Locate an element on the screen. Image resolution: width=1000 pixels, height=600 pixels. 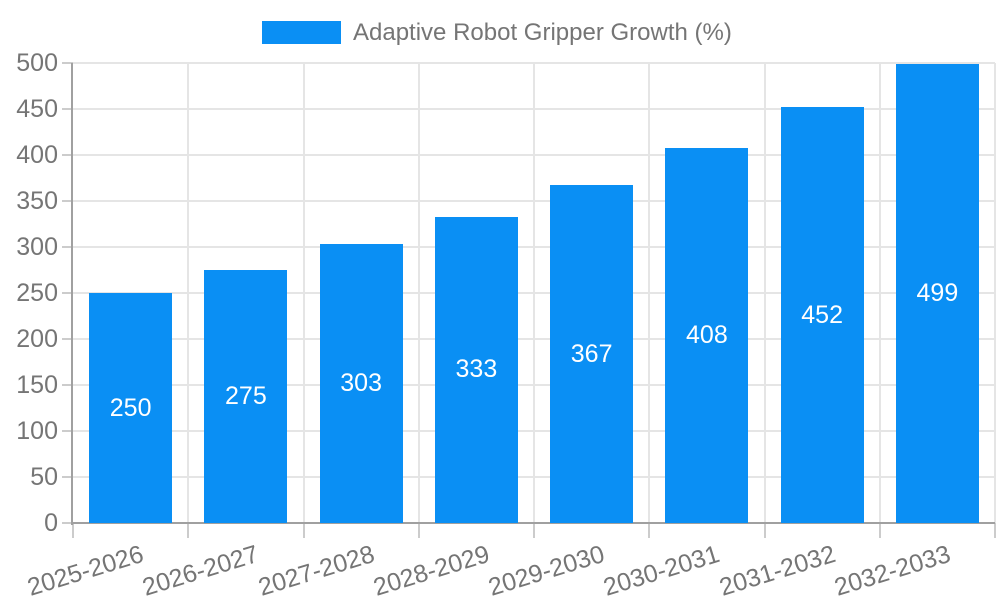
bar-value-label: 408 is located at coordinates (707, 334).